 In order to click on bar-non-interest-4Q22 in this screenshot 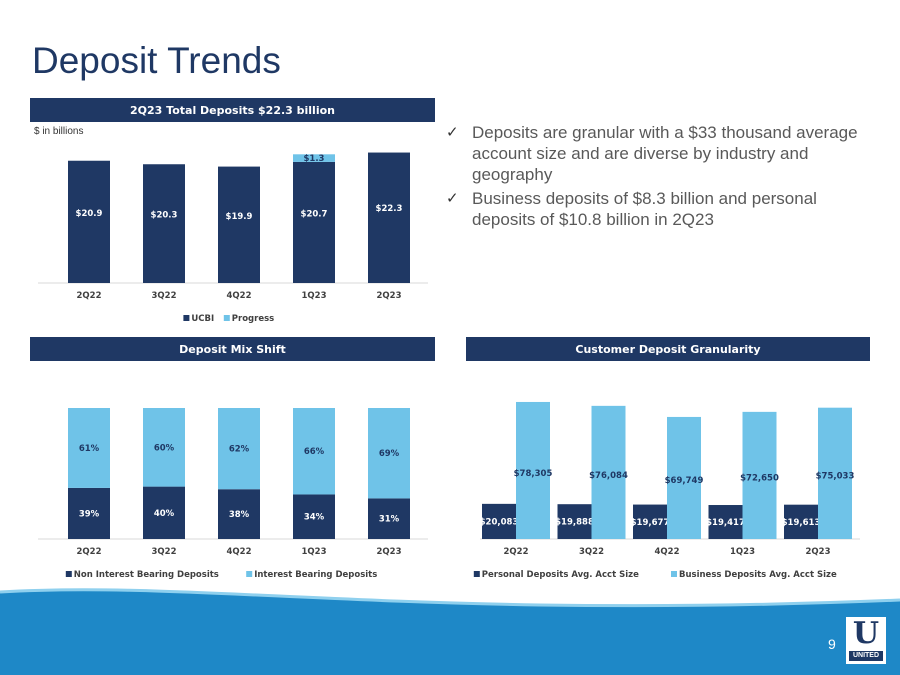, I will do `click(239, 514)`.